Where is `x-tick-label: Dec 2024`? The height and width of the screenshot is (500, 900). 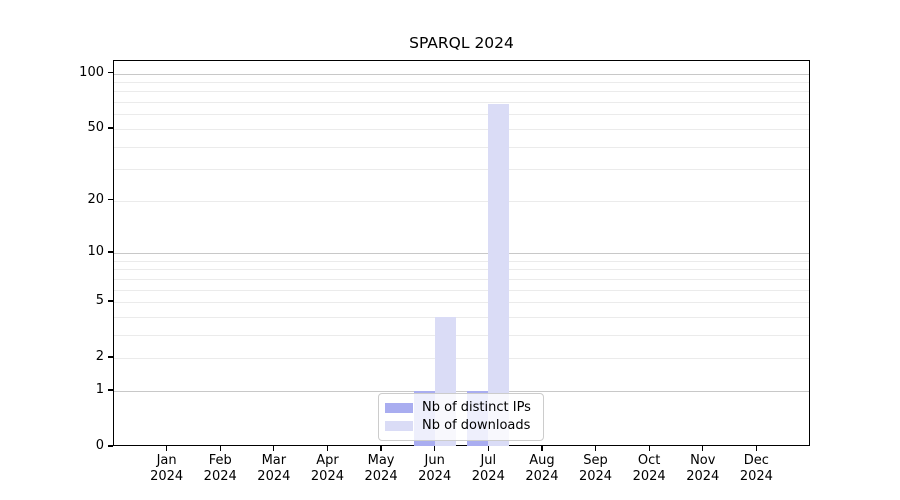 x-tick-label: Dec 2024 is located at coordinates (756, 468).